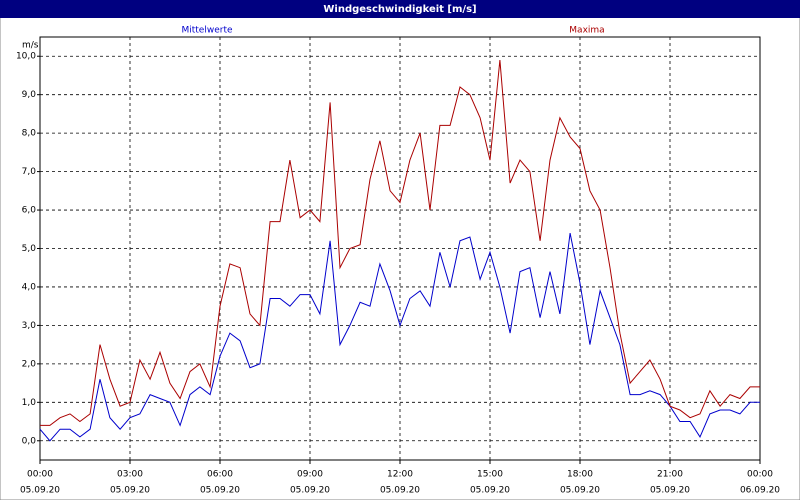 The width and height of the screenshot is (800, 500). I want to click on chart-title: Windgeschwindigkeit [m/s], so click(399, 9).